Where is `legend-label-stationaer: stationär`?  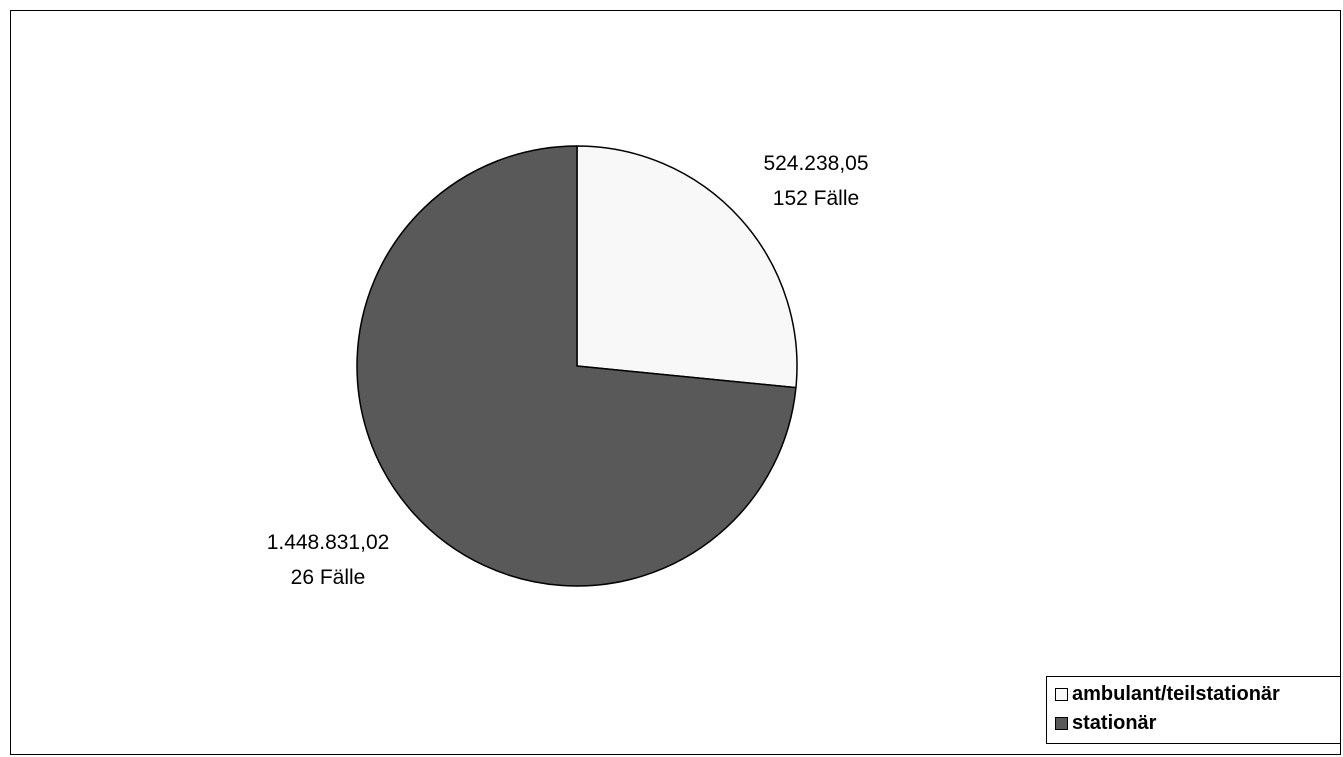
legend-label-stationaer: stationär is located at coordinates (1114, 723).